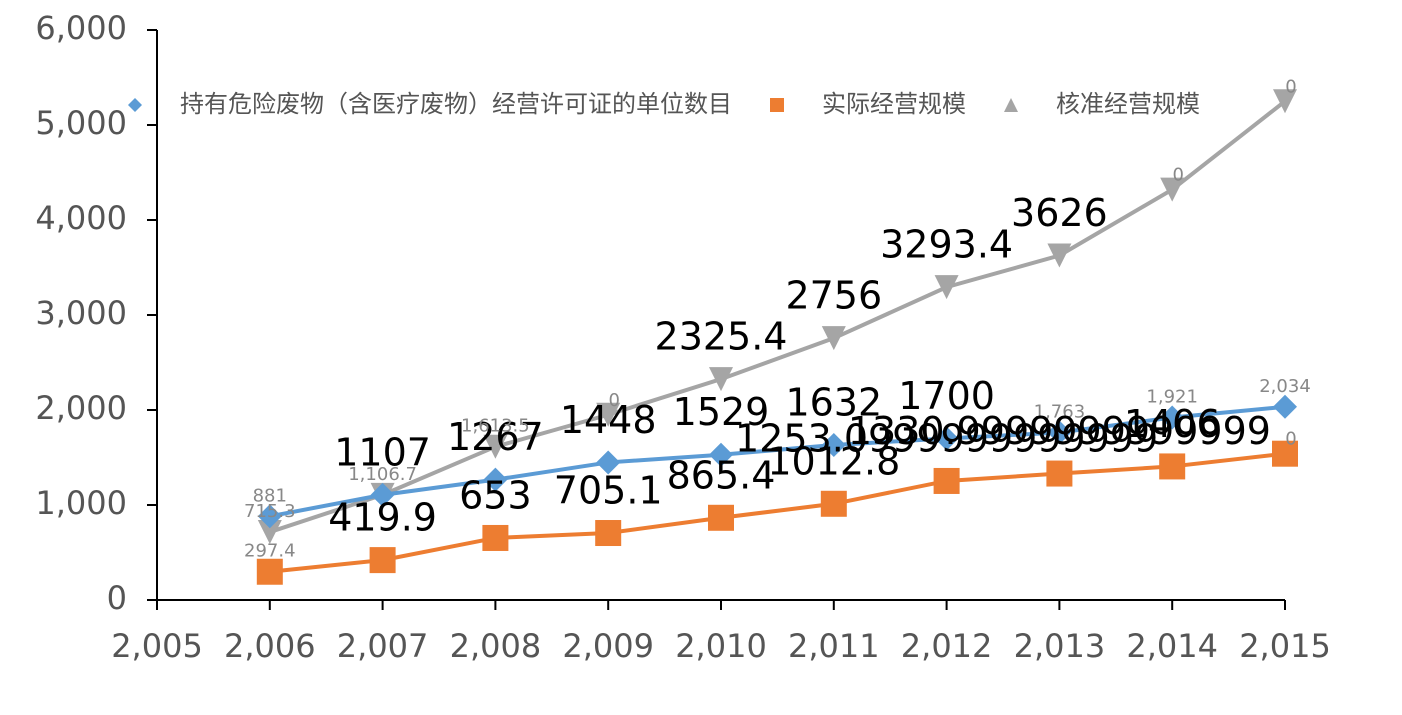  What do you see at coordinates (81, 123) in the screenshot?
I see `y-tick-label: 5,000` at bounding box center [81, 123].